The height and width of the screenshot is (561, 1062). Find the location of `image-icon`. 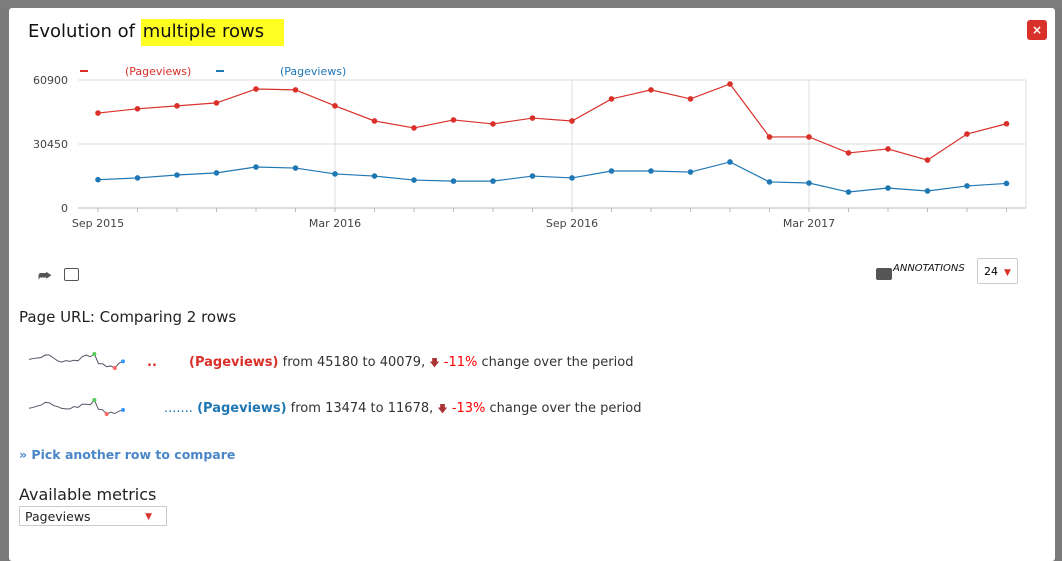

image-icon is located at coordinates (71, 274).